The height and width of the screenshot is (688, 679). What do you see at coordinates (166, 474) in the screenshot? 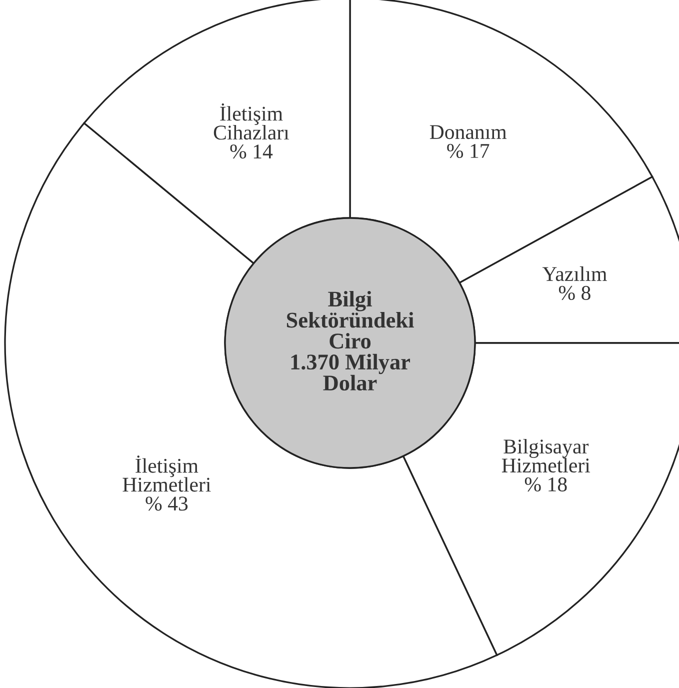
I see `slice-label: İletişim Hizmetleri` at bounding box center [166, 474].